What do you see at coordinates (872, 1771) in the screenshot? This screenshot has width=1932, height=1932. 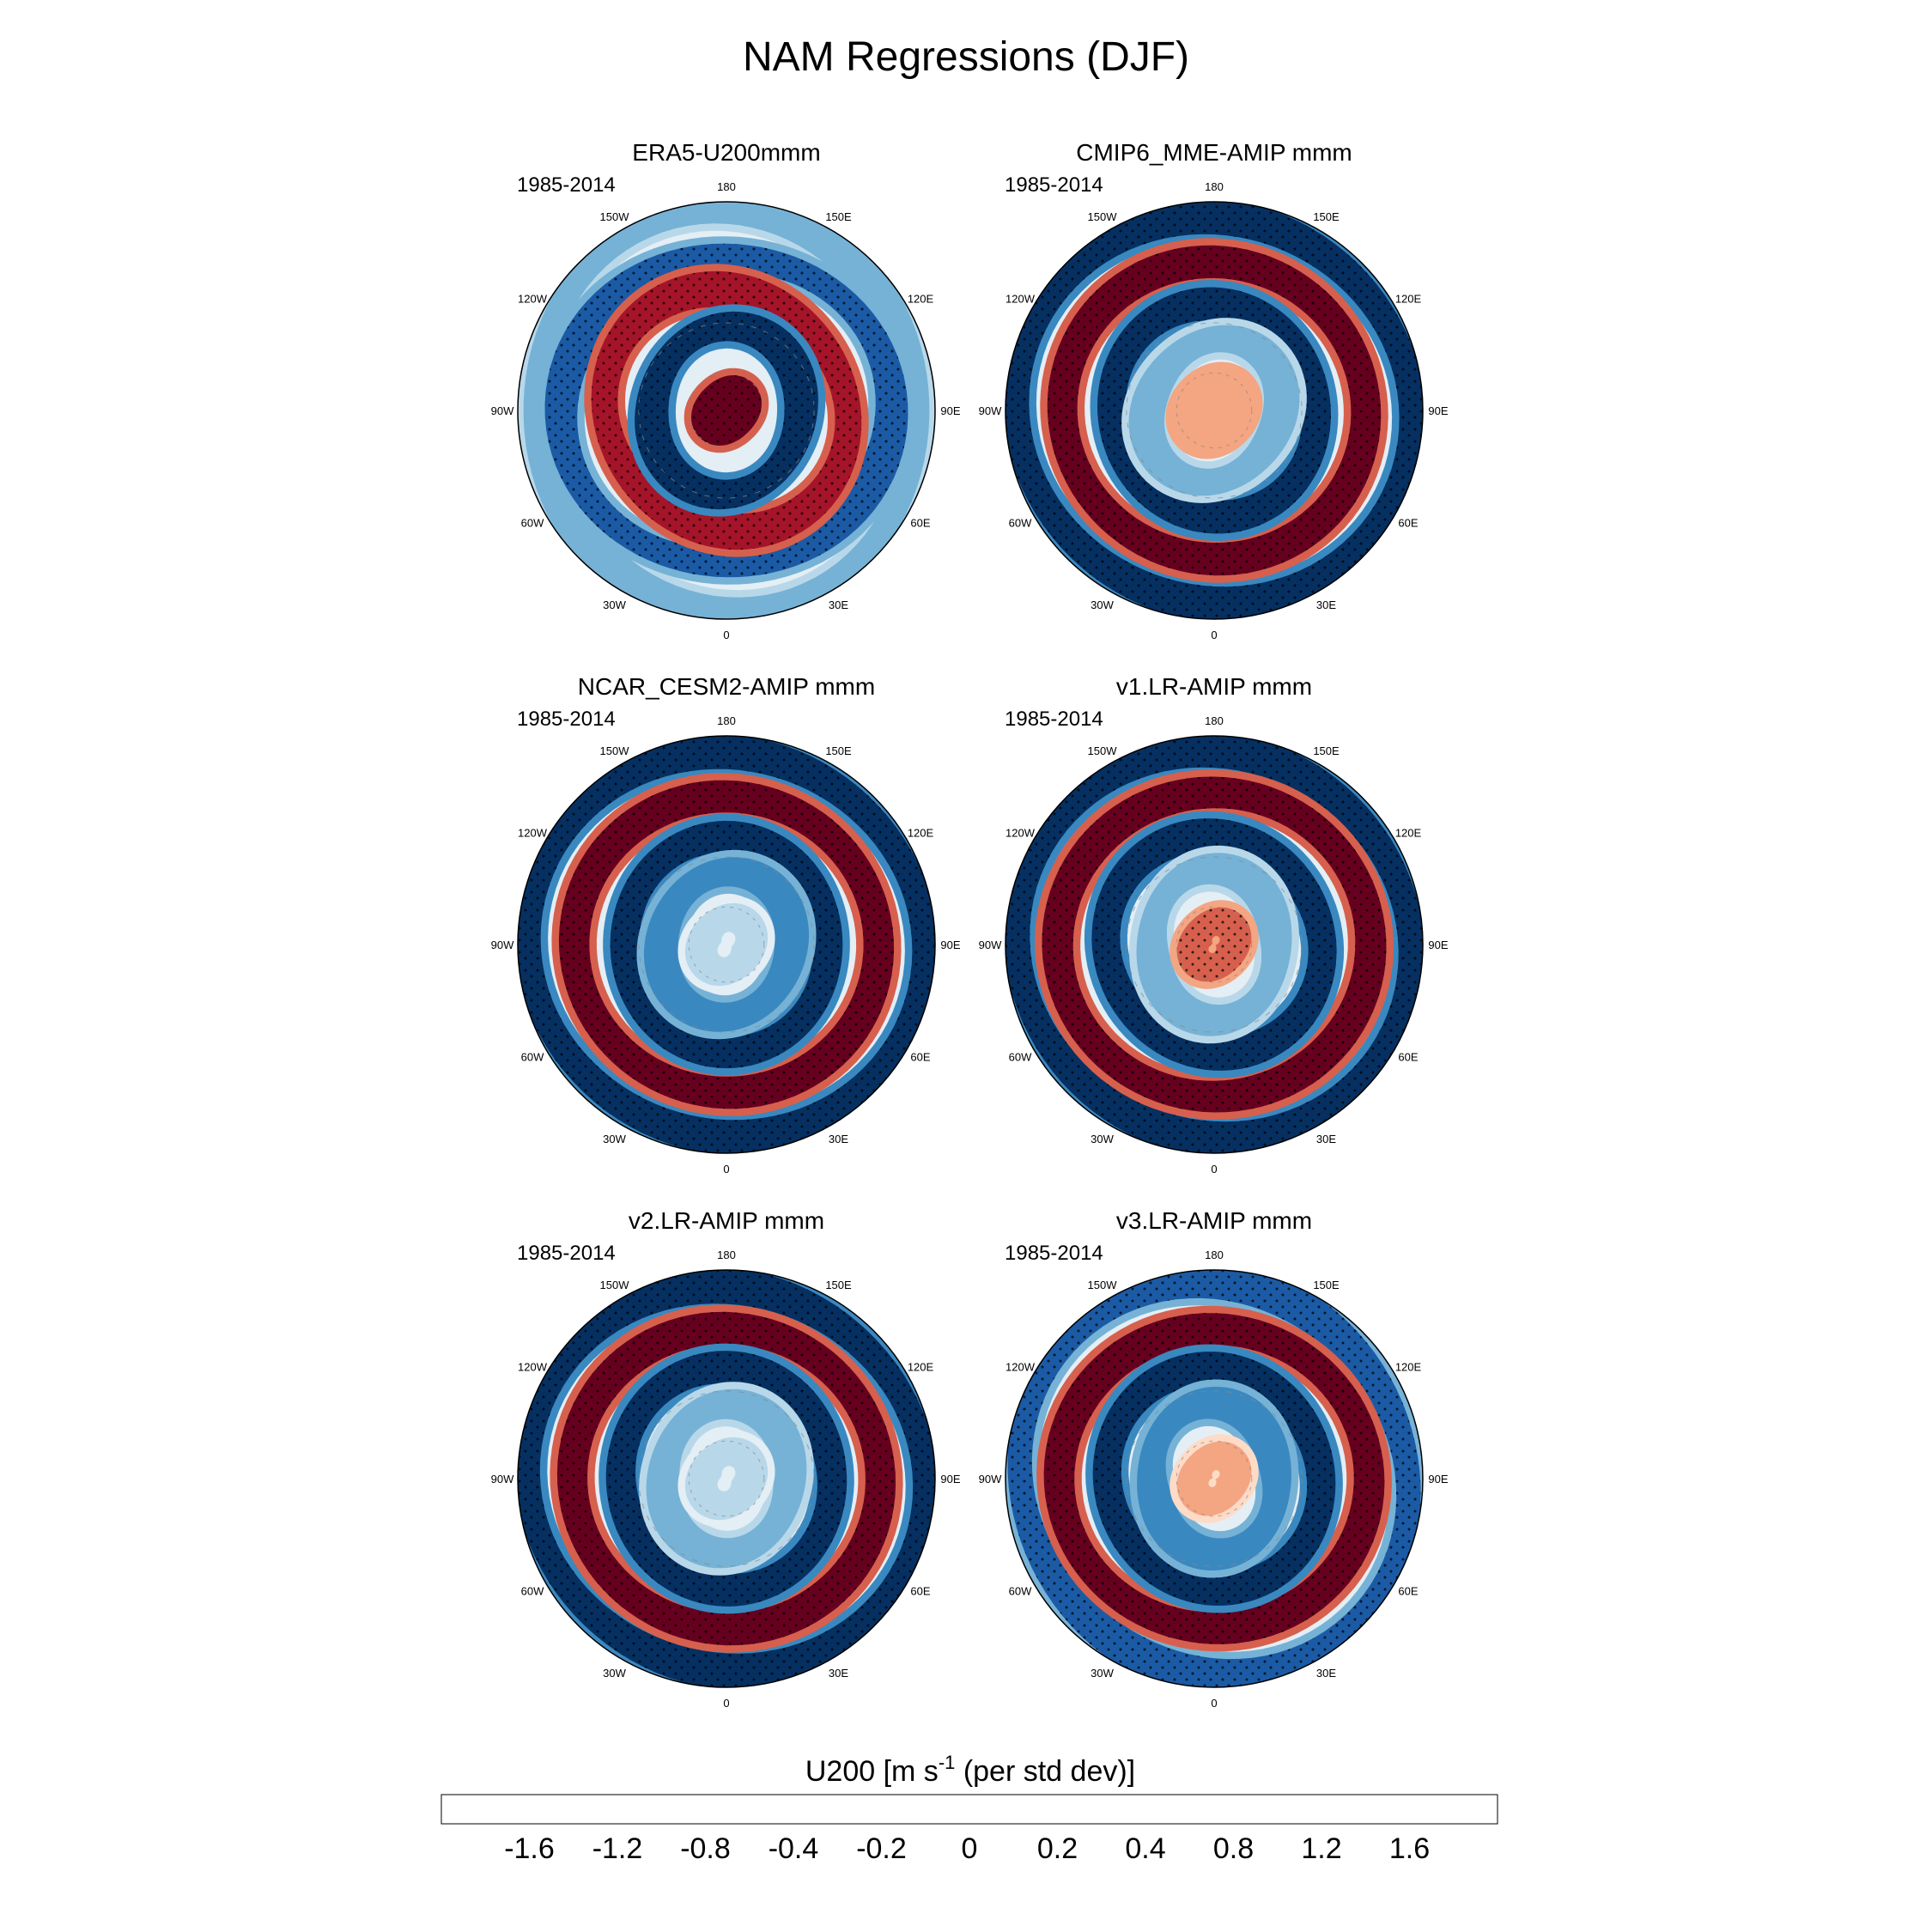 I see `colorbar-label-main: U200 [m s` at bounding box center [872, 1771].